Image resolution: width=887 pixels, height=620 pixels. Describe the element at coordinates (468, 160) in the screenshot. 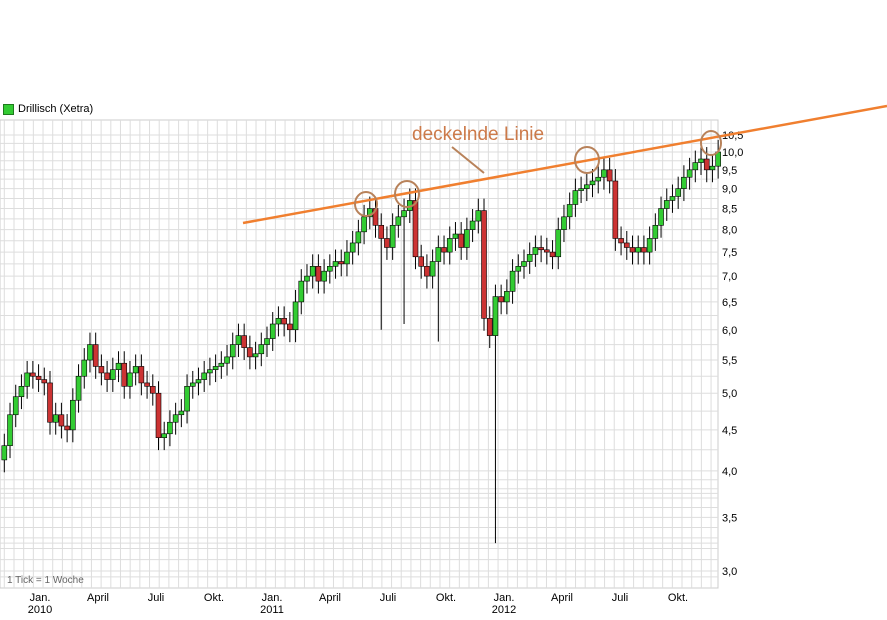

I see `annotation-pointer` at that location.